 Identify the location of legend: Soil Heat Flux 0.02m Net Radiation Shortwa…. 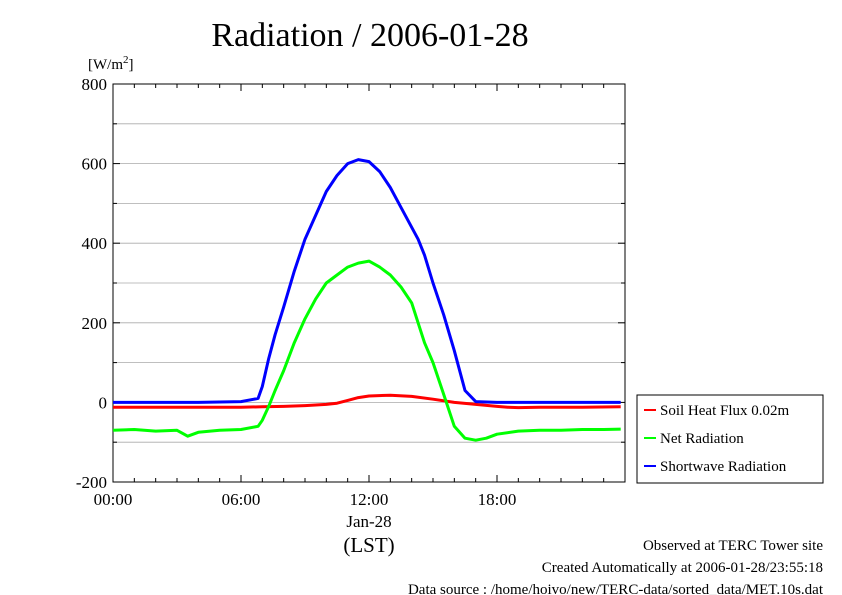
(717, 439).